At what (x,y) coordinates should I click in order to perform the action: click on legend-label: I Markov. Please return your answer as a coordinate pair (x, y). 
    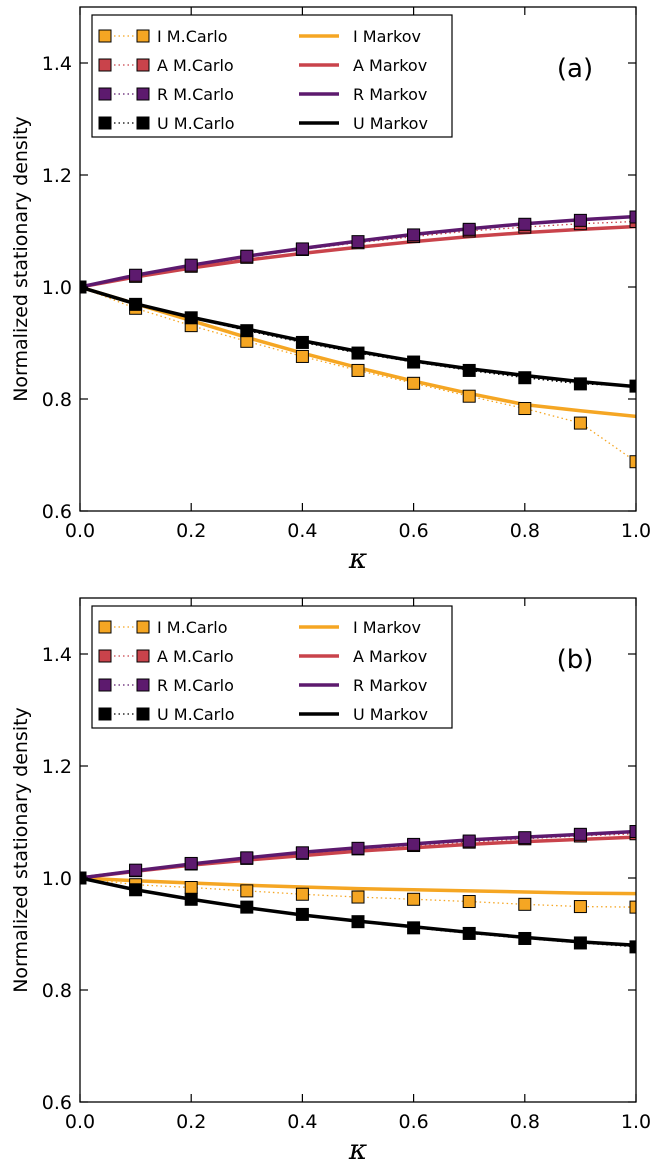
    Looking at the image, I should click on (387, 627).